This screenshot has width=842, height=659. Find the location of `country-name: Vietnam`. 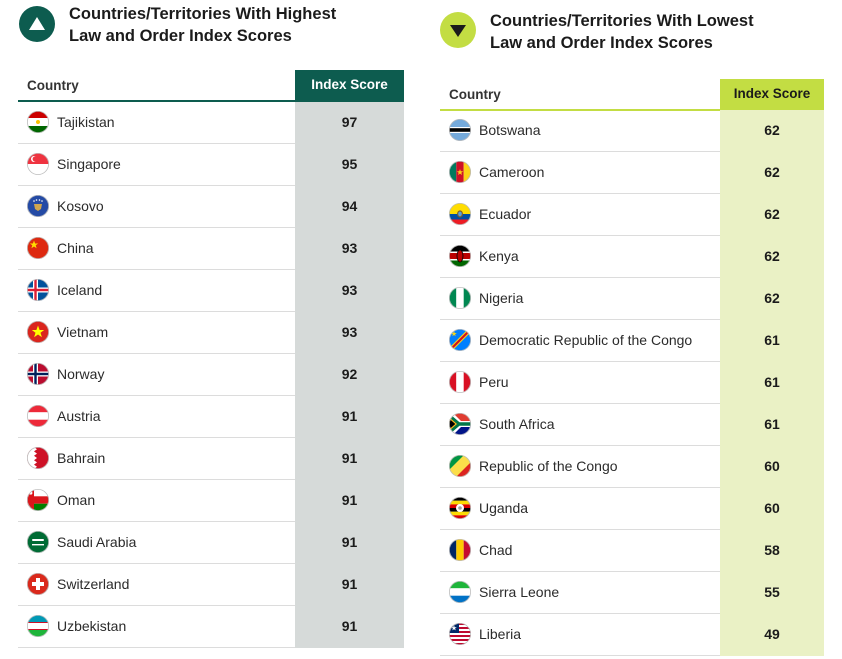

country-name: Vietnam is located at coordinates (83, 332).